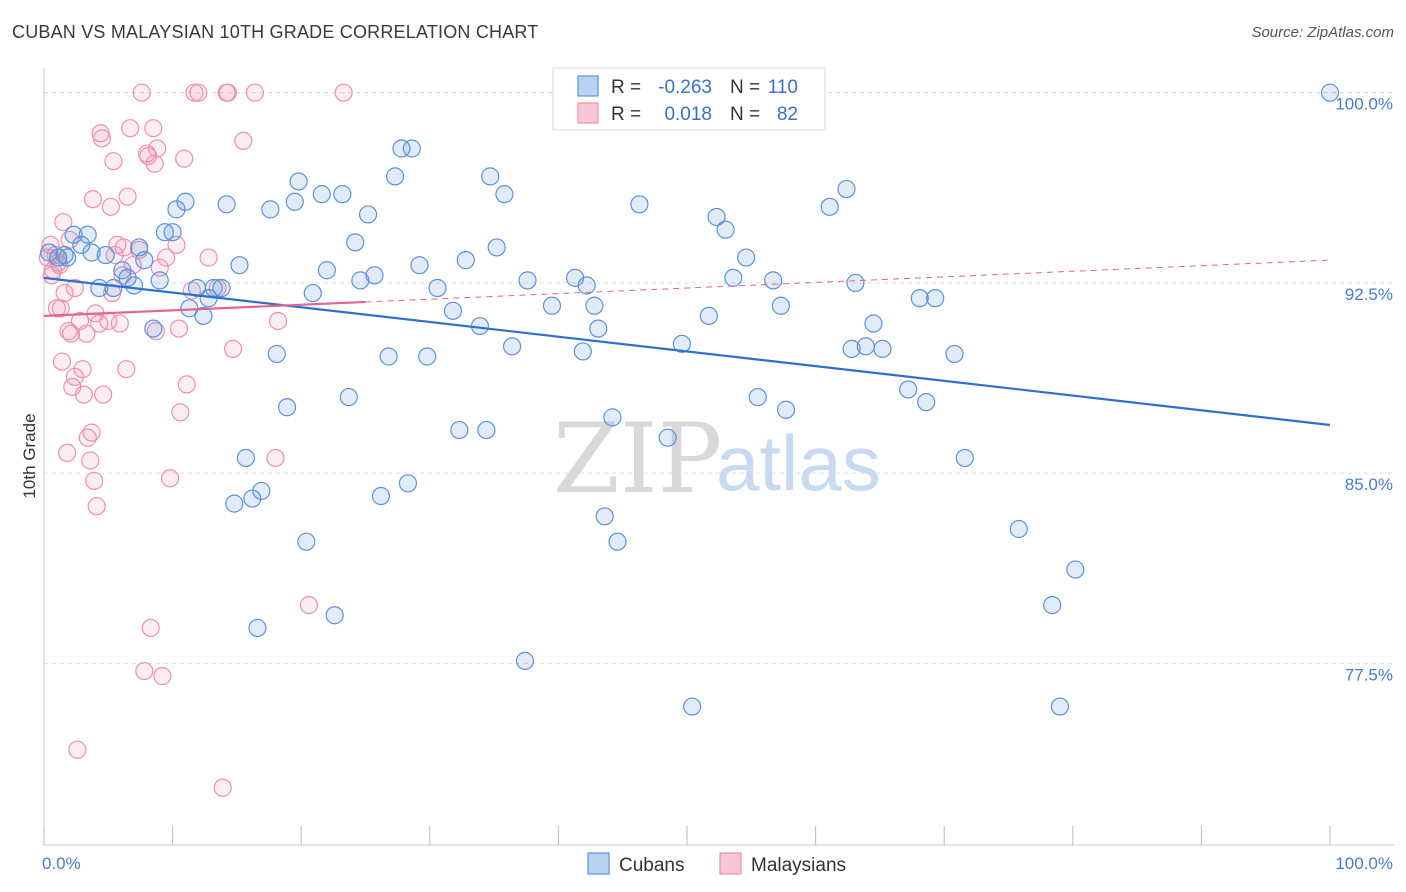 This screenshot has width=1406, height=892. What do you see at coordinates (688, 114) in the screenshot?
I see `malaysian-r-value: 0.018` at bounding box center [688, 114].